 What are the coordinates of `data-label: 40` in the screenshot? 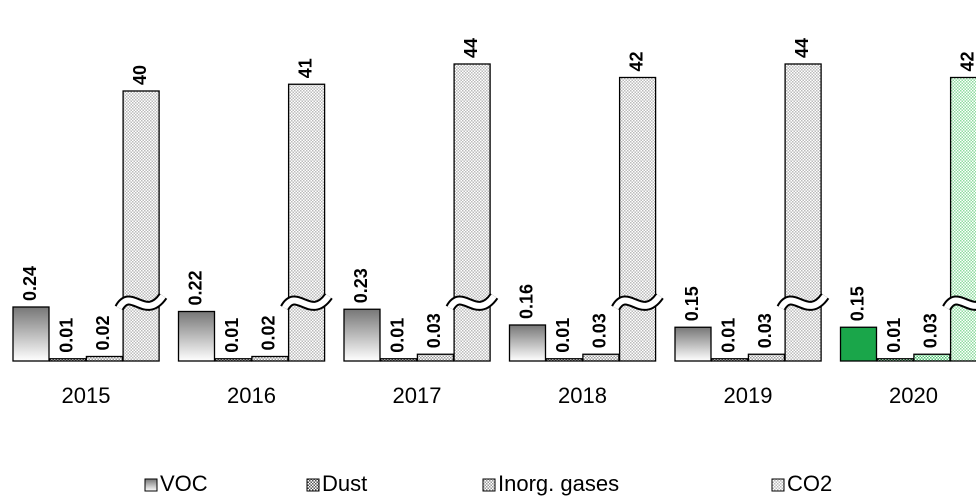 It's located at (140, 75).